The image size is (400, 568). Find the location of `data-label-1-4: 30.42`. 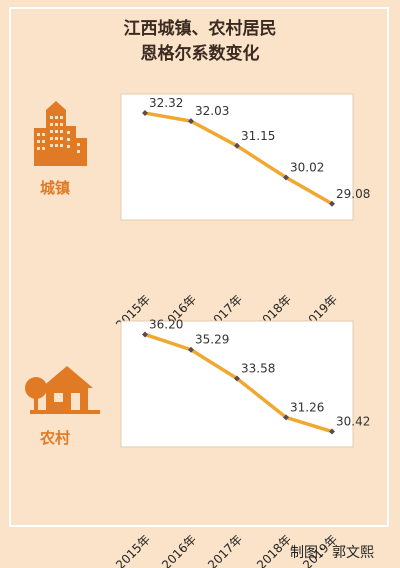

data-label-1-4: 30.42 is located at coordinates (353, 422).